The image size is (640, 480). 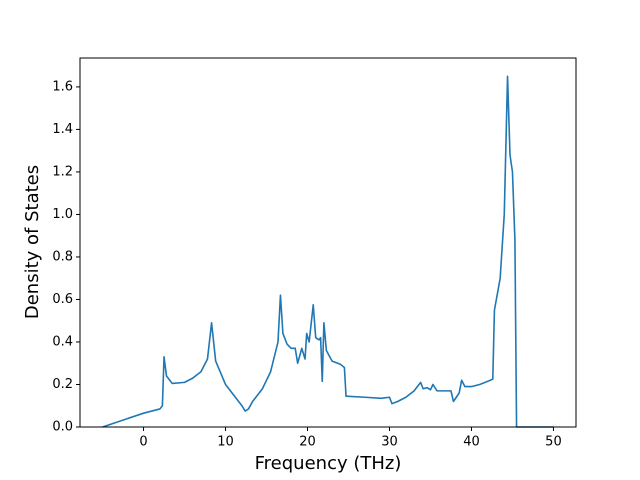 What do you see at coordinates (62, 256) in the screenshot?
I see `y-tick-label: 0.8` at bounding box center [62, 256].